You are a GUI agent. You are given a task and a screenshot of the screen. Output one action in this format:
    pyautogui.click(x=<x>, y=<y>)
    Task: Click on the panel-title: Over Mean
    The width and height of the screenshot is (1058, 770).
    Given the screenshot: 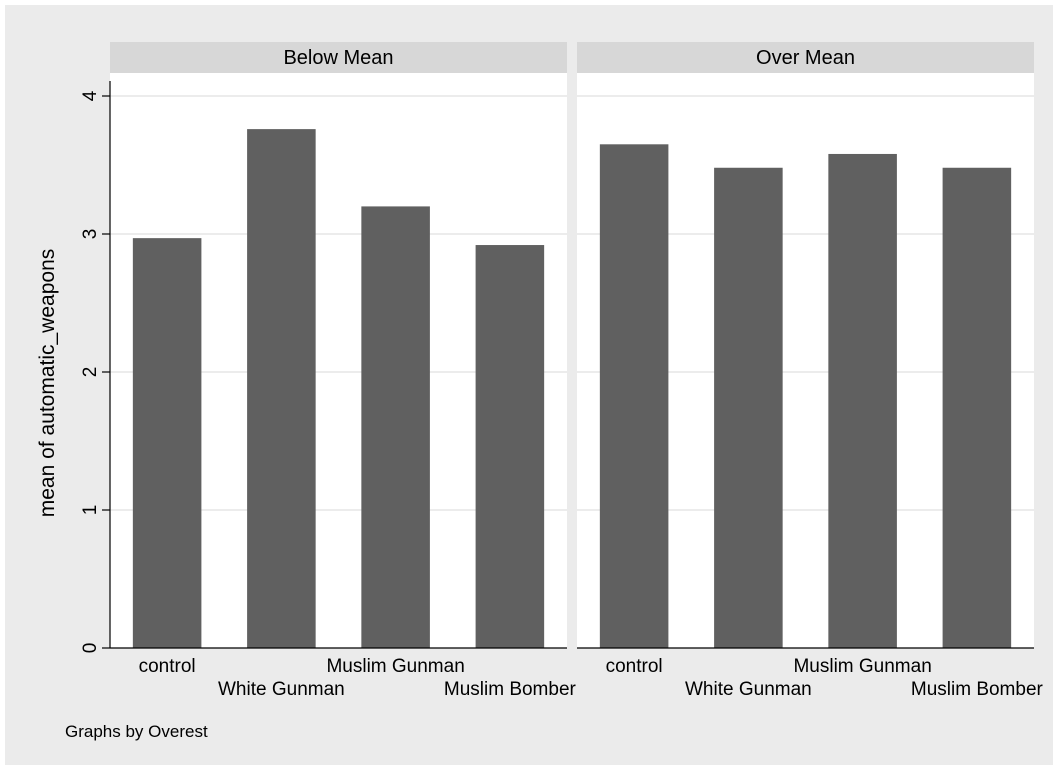 What is the action you would take?
    pyautogui.click(x=805, y=58)
    